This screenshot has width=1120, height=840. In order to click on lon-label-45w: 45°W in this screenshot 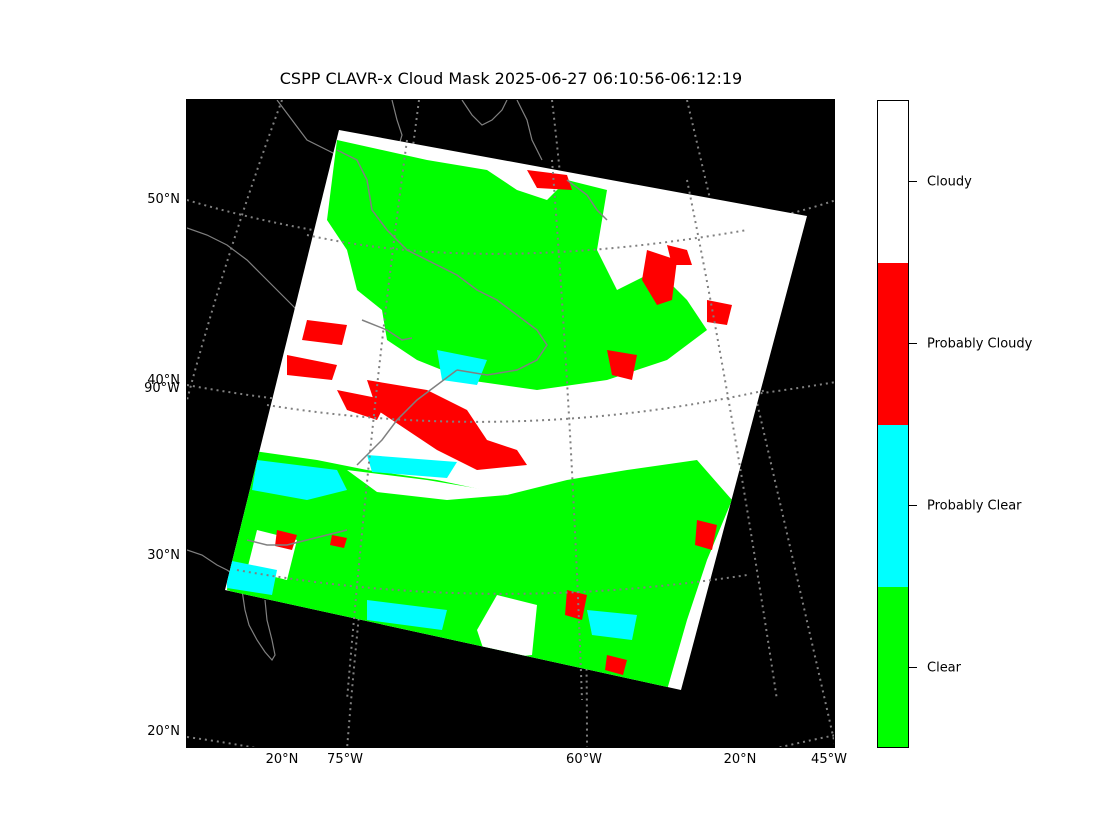, I will do `click(829, 759)`.